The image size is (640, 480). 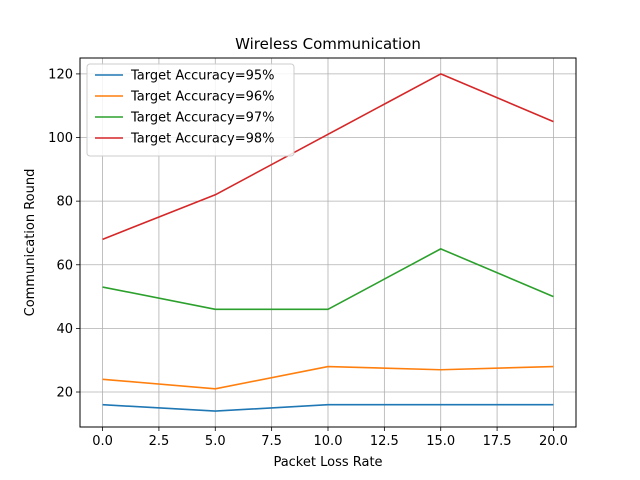 What do you see at coordinates (202, 97) in the screenshot?
I see `legend-label: Target Accuracy=96%` at bounding box center [202, 97].